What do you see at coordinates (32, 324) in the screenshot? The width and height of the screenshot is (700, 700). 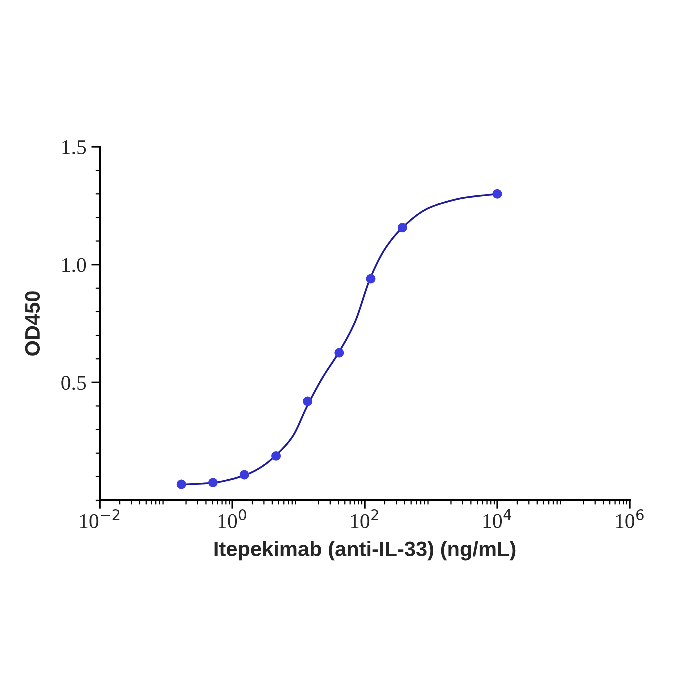 I see `y-axis-title: OD450` at bounding box center [32, 324].